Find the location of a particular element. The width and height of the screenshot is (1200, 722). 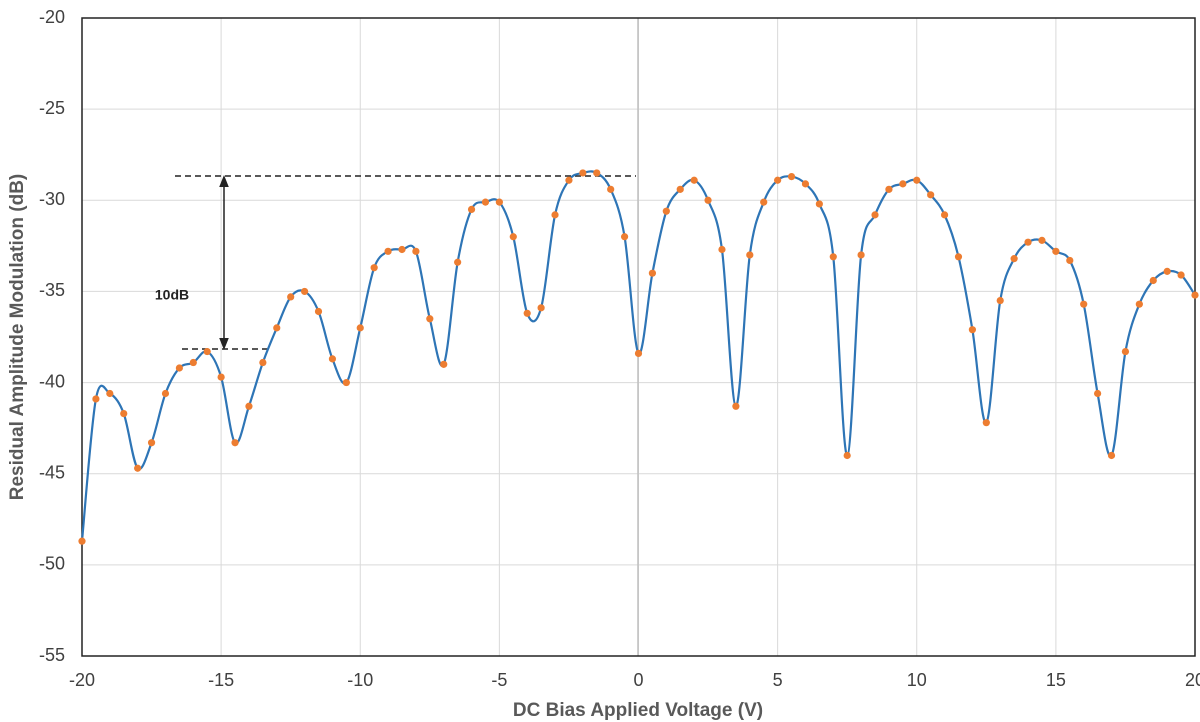

y-axis-title: Residual Amplitude Modulation (dB) is located at coordinates (17, 337).